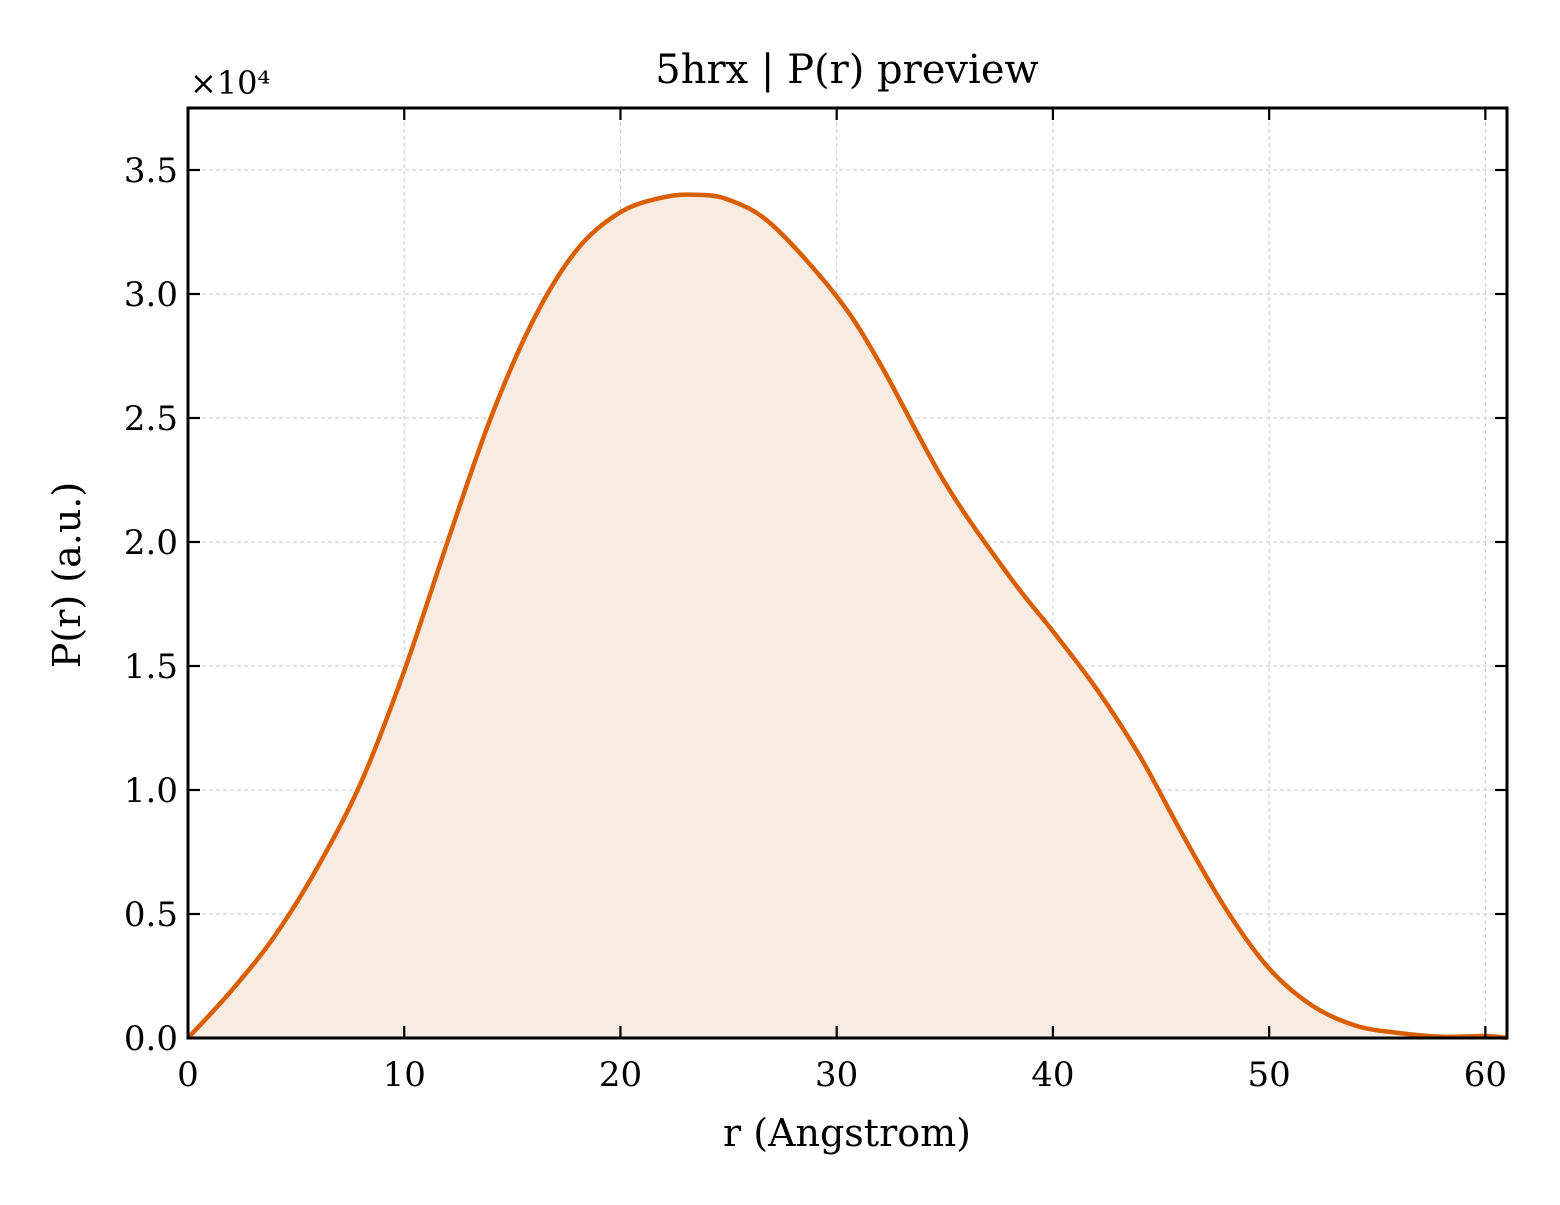 This screenshot has height=1205, width=1560. What do you see at coordinates (151, 543) in the screenshot?
I see `y-tick-label: 2.0` at bounding box center [151, 543].